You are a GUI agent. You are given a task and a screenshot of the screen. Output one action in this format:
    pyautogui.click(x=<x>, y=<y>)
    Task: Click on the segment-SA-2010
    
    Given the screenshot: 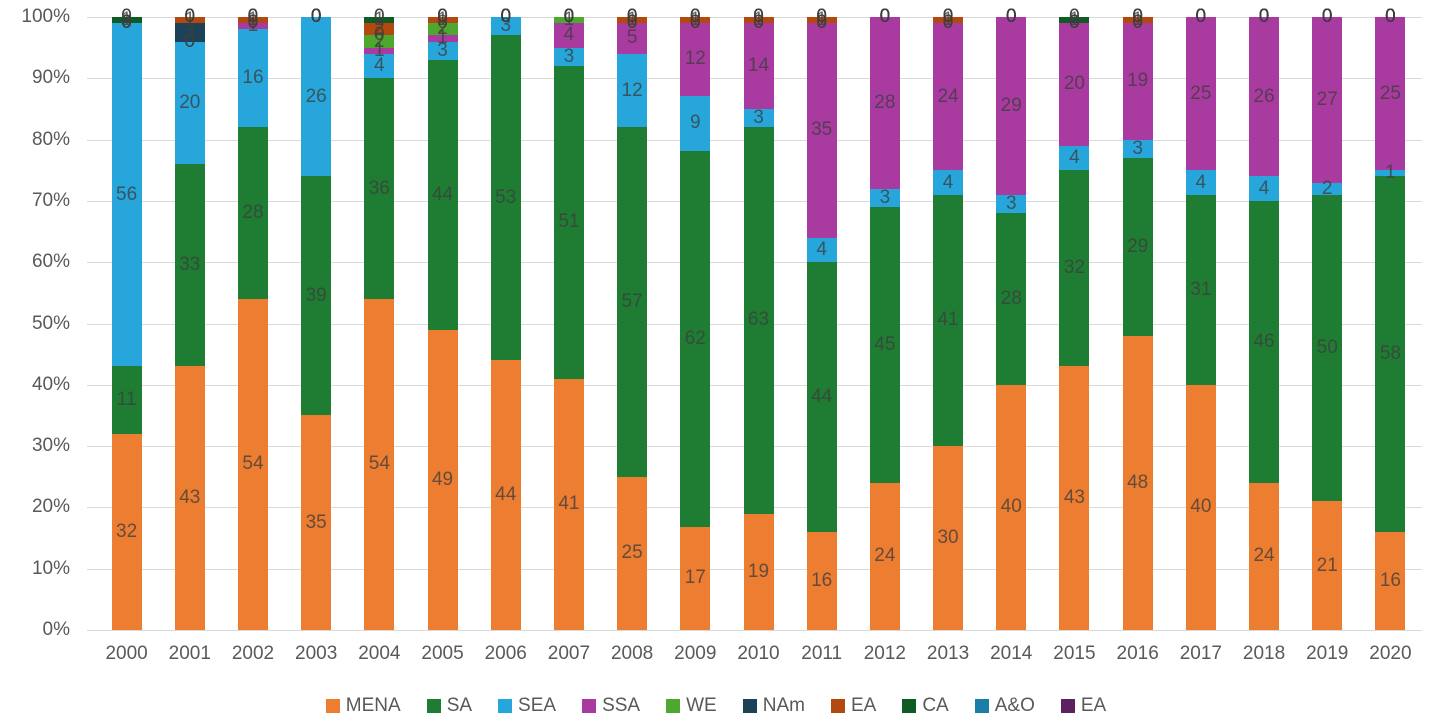 What is the action you would take?
    pyautogui.click(x=758, y=320)
    